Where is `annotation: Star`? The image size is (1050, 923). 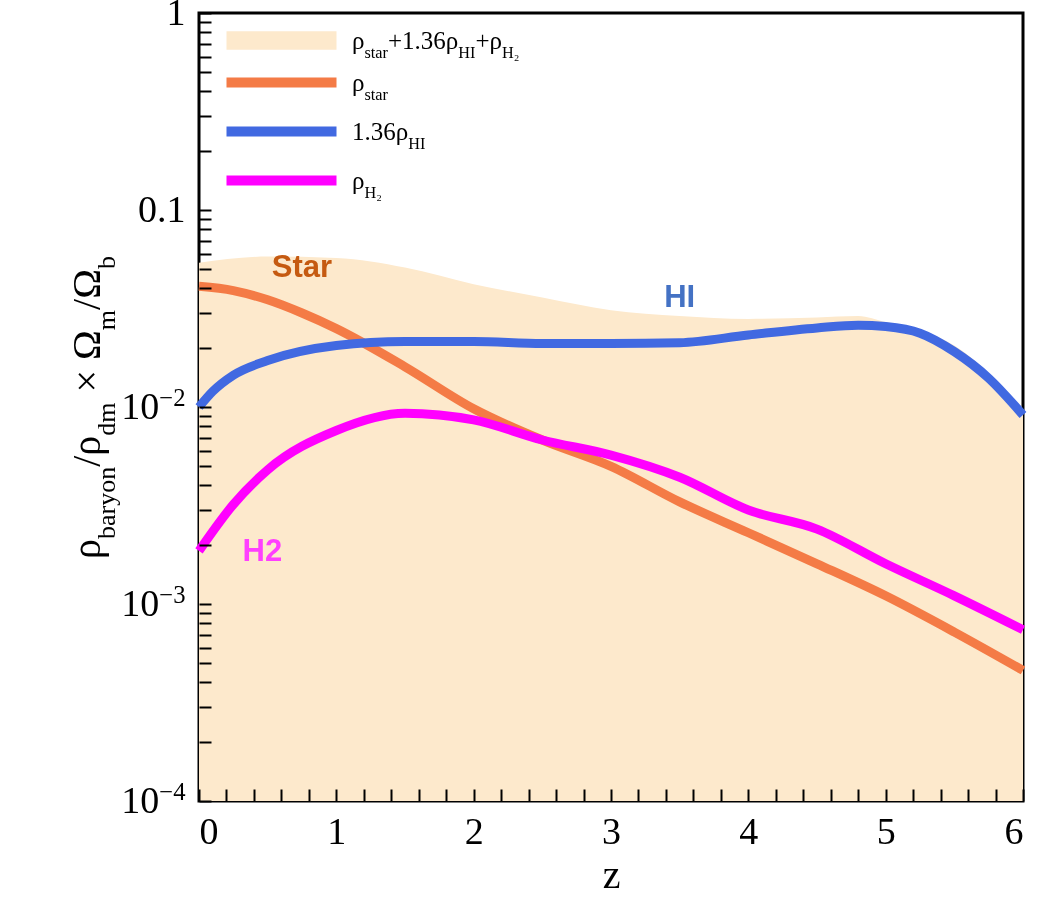
annotation: Star is located at coordinates (302, 267).